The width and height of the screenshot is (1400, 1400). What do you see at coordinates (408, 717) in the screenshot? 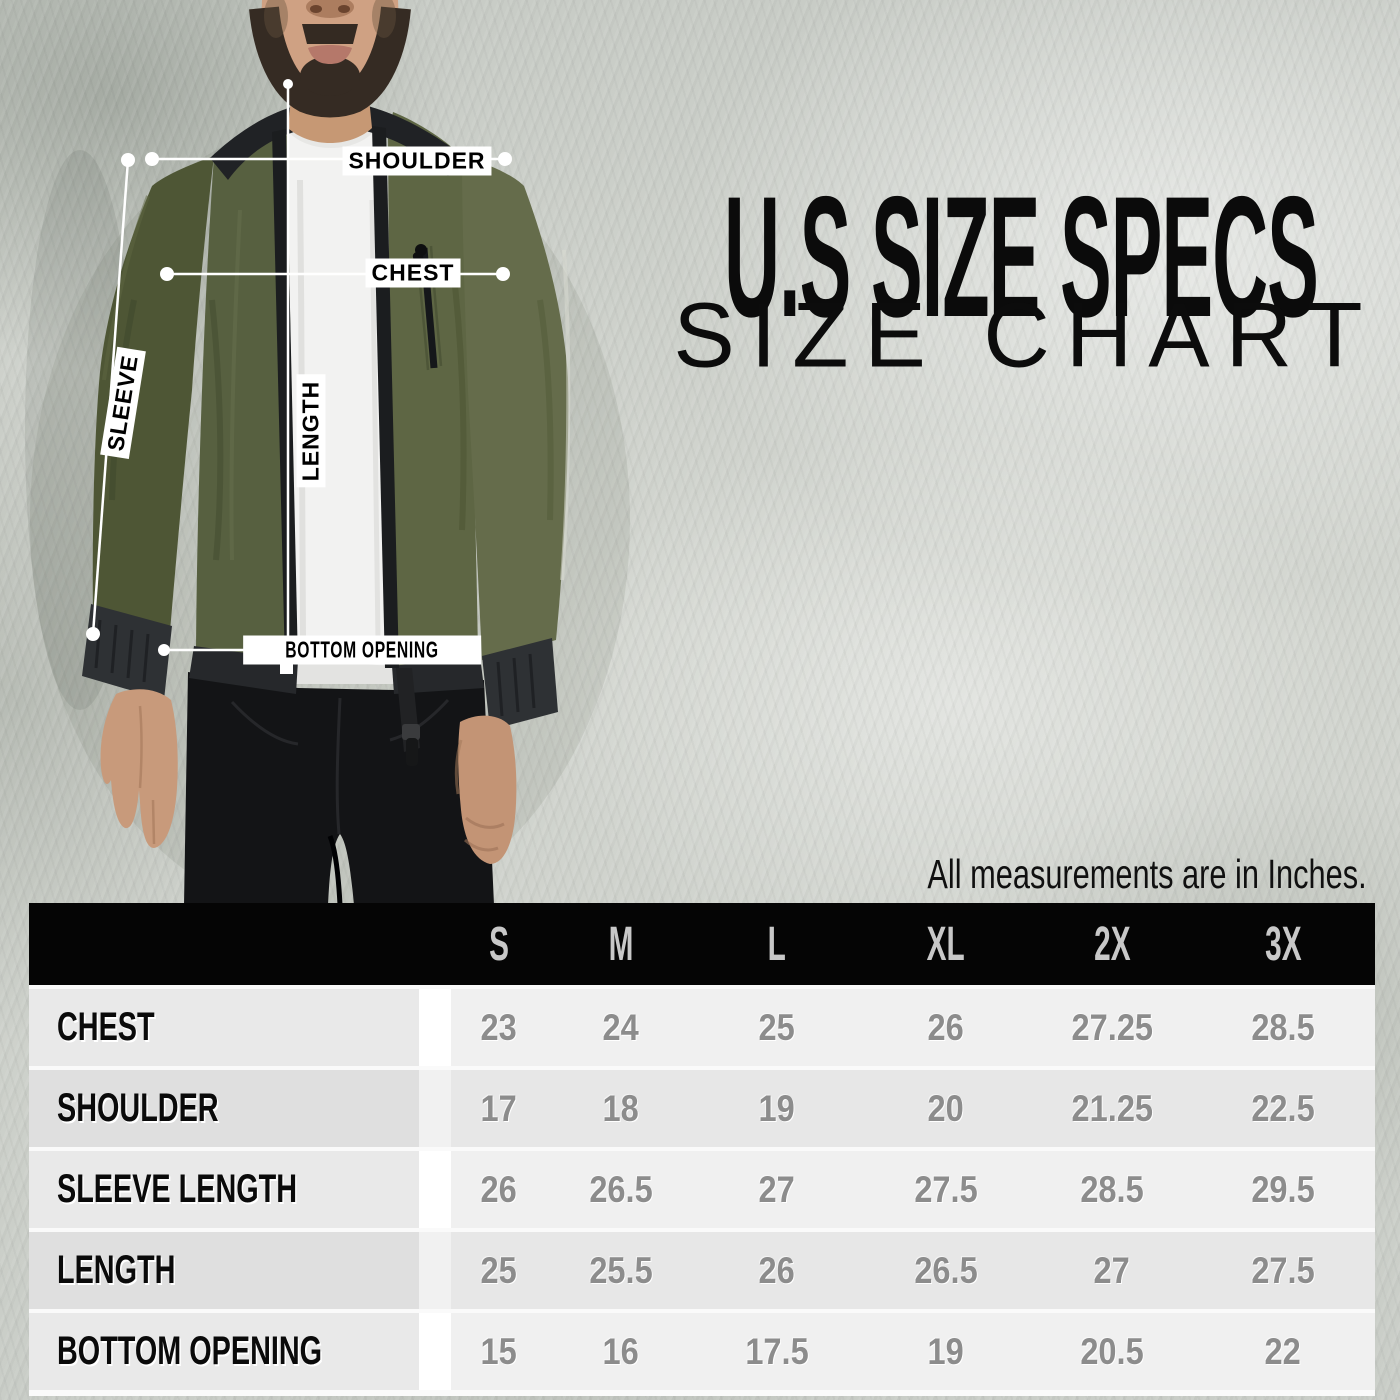
I see `hem-zipper-pull` at bounding box center [408, 717].